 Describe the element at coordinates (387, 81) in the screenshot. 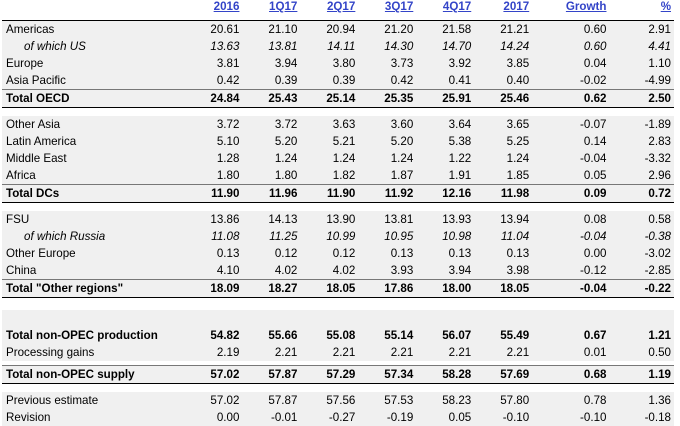

I see `cell-value: 0.42` at that location.